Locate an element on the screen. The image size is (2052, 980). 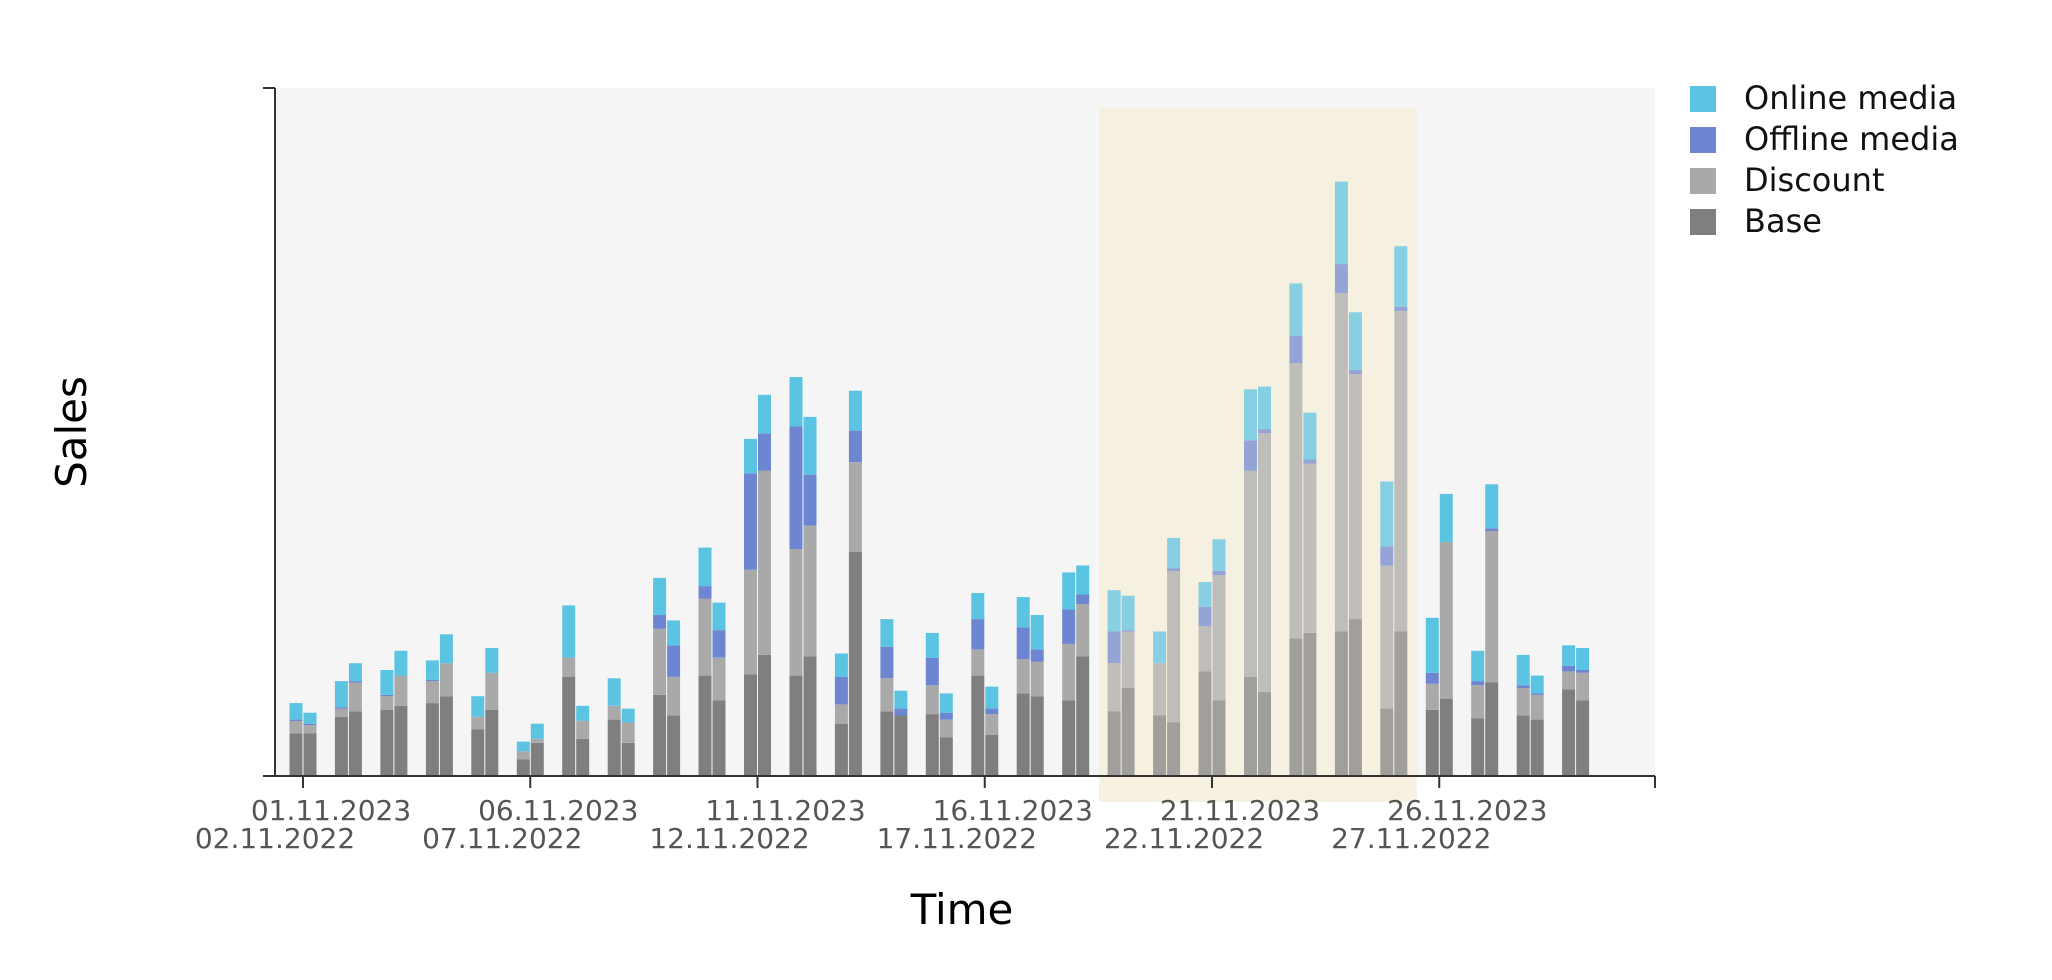
bar-current-day14-discount is located at coordinates (887, 695).